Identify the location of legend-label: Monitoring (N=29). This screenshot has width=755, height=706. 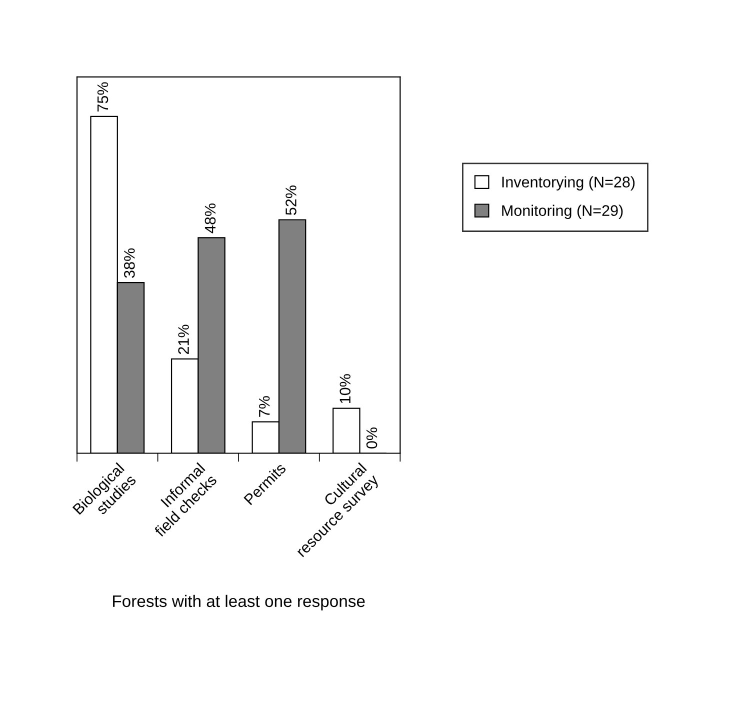
(562, 212).